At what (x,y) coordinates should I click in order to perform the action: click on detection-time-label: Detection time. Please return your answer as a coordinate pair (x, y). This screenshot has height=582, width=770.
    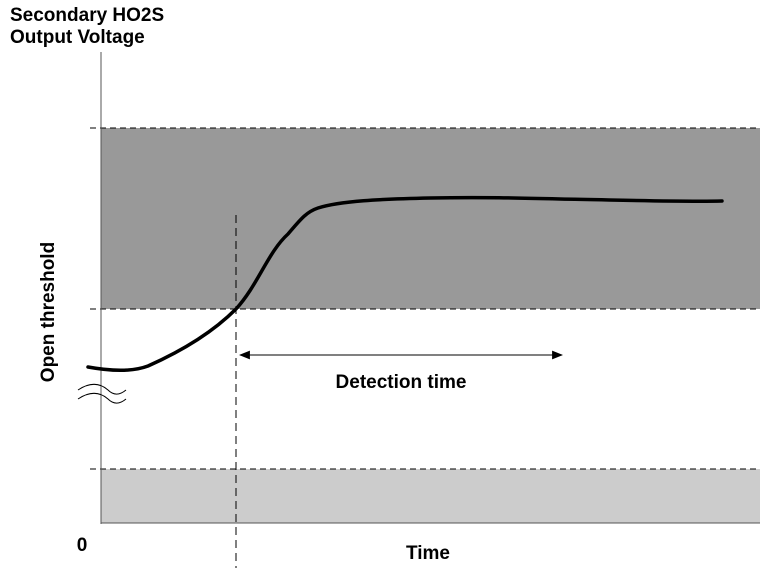
    Looking at the image, I should click on (401, 382).